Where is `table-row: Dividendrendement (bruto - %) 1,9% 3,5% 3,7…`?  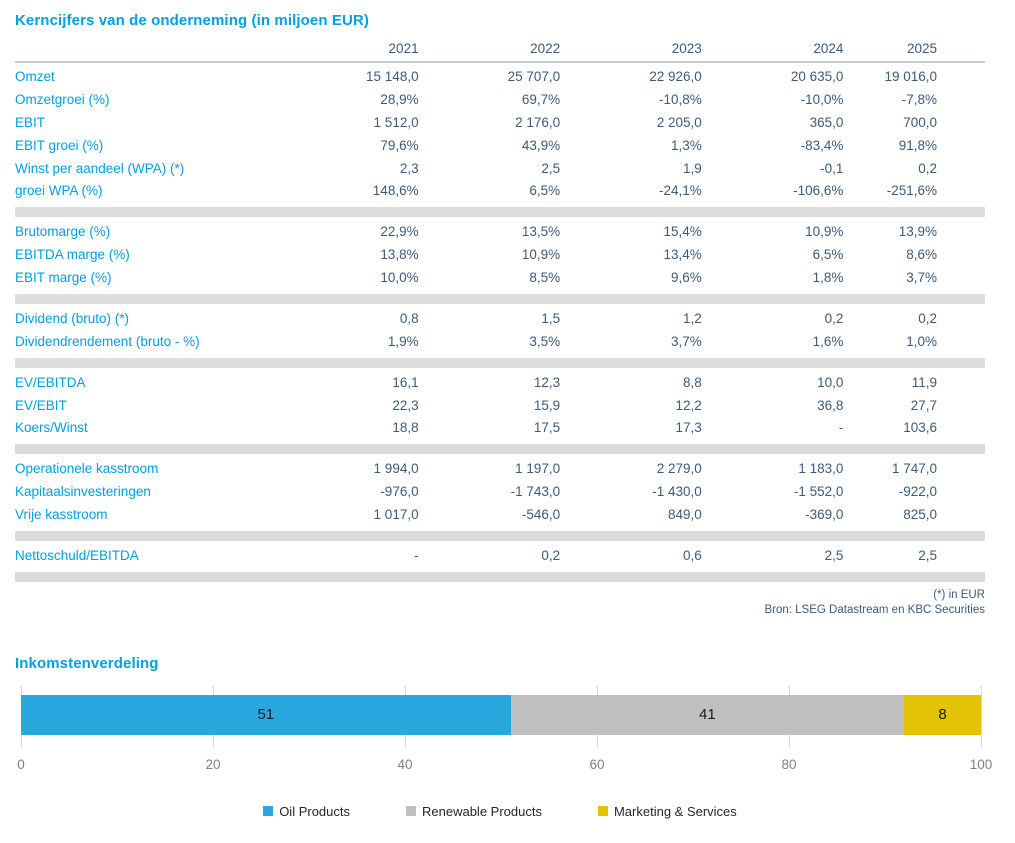 table-row: Dividendrendement (bruto - %) 1,9% 3,5% 3,7… is located at coordinates (500, 343).